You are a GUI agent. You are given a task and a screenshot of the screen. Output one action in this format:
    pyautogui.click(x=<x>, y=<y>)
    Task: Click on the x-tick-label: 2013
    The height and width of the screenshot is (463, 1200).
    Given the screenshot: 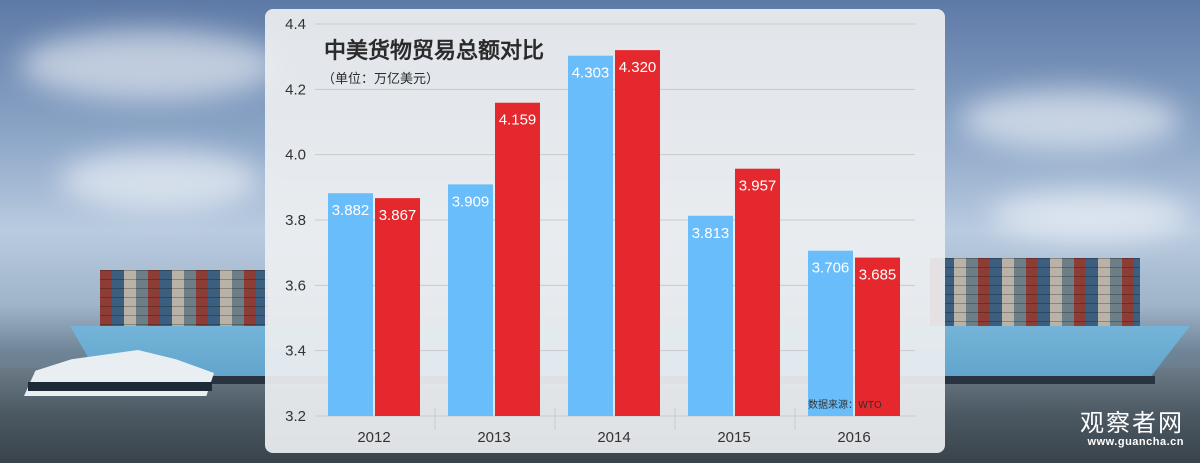 What is the action you would take?
    pyautogui.click(x=493, y=437)
    